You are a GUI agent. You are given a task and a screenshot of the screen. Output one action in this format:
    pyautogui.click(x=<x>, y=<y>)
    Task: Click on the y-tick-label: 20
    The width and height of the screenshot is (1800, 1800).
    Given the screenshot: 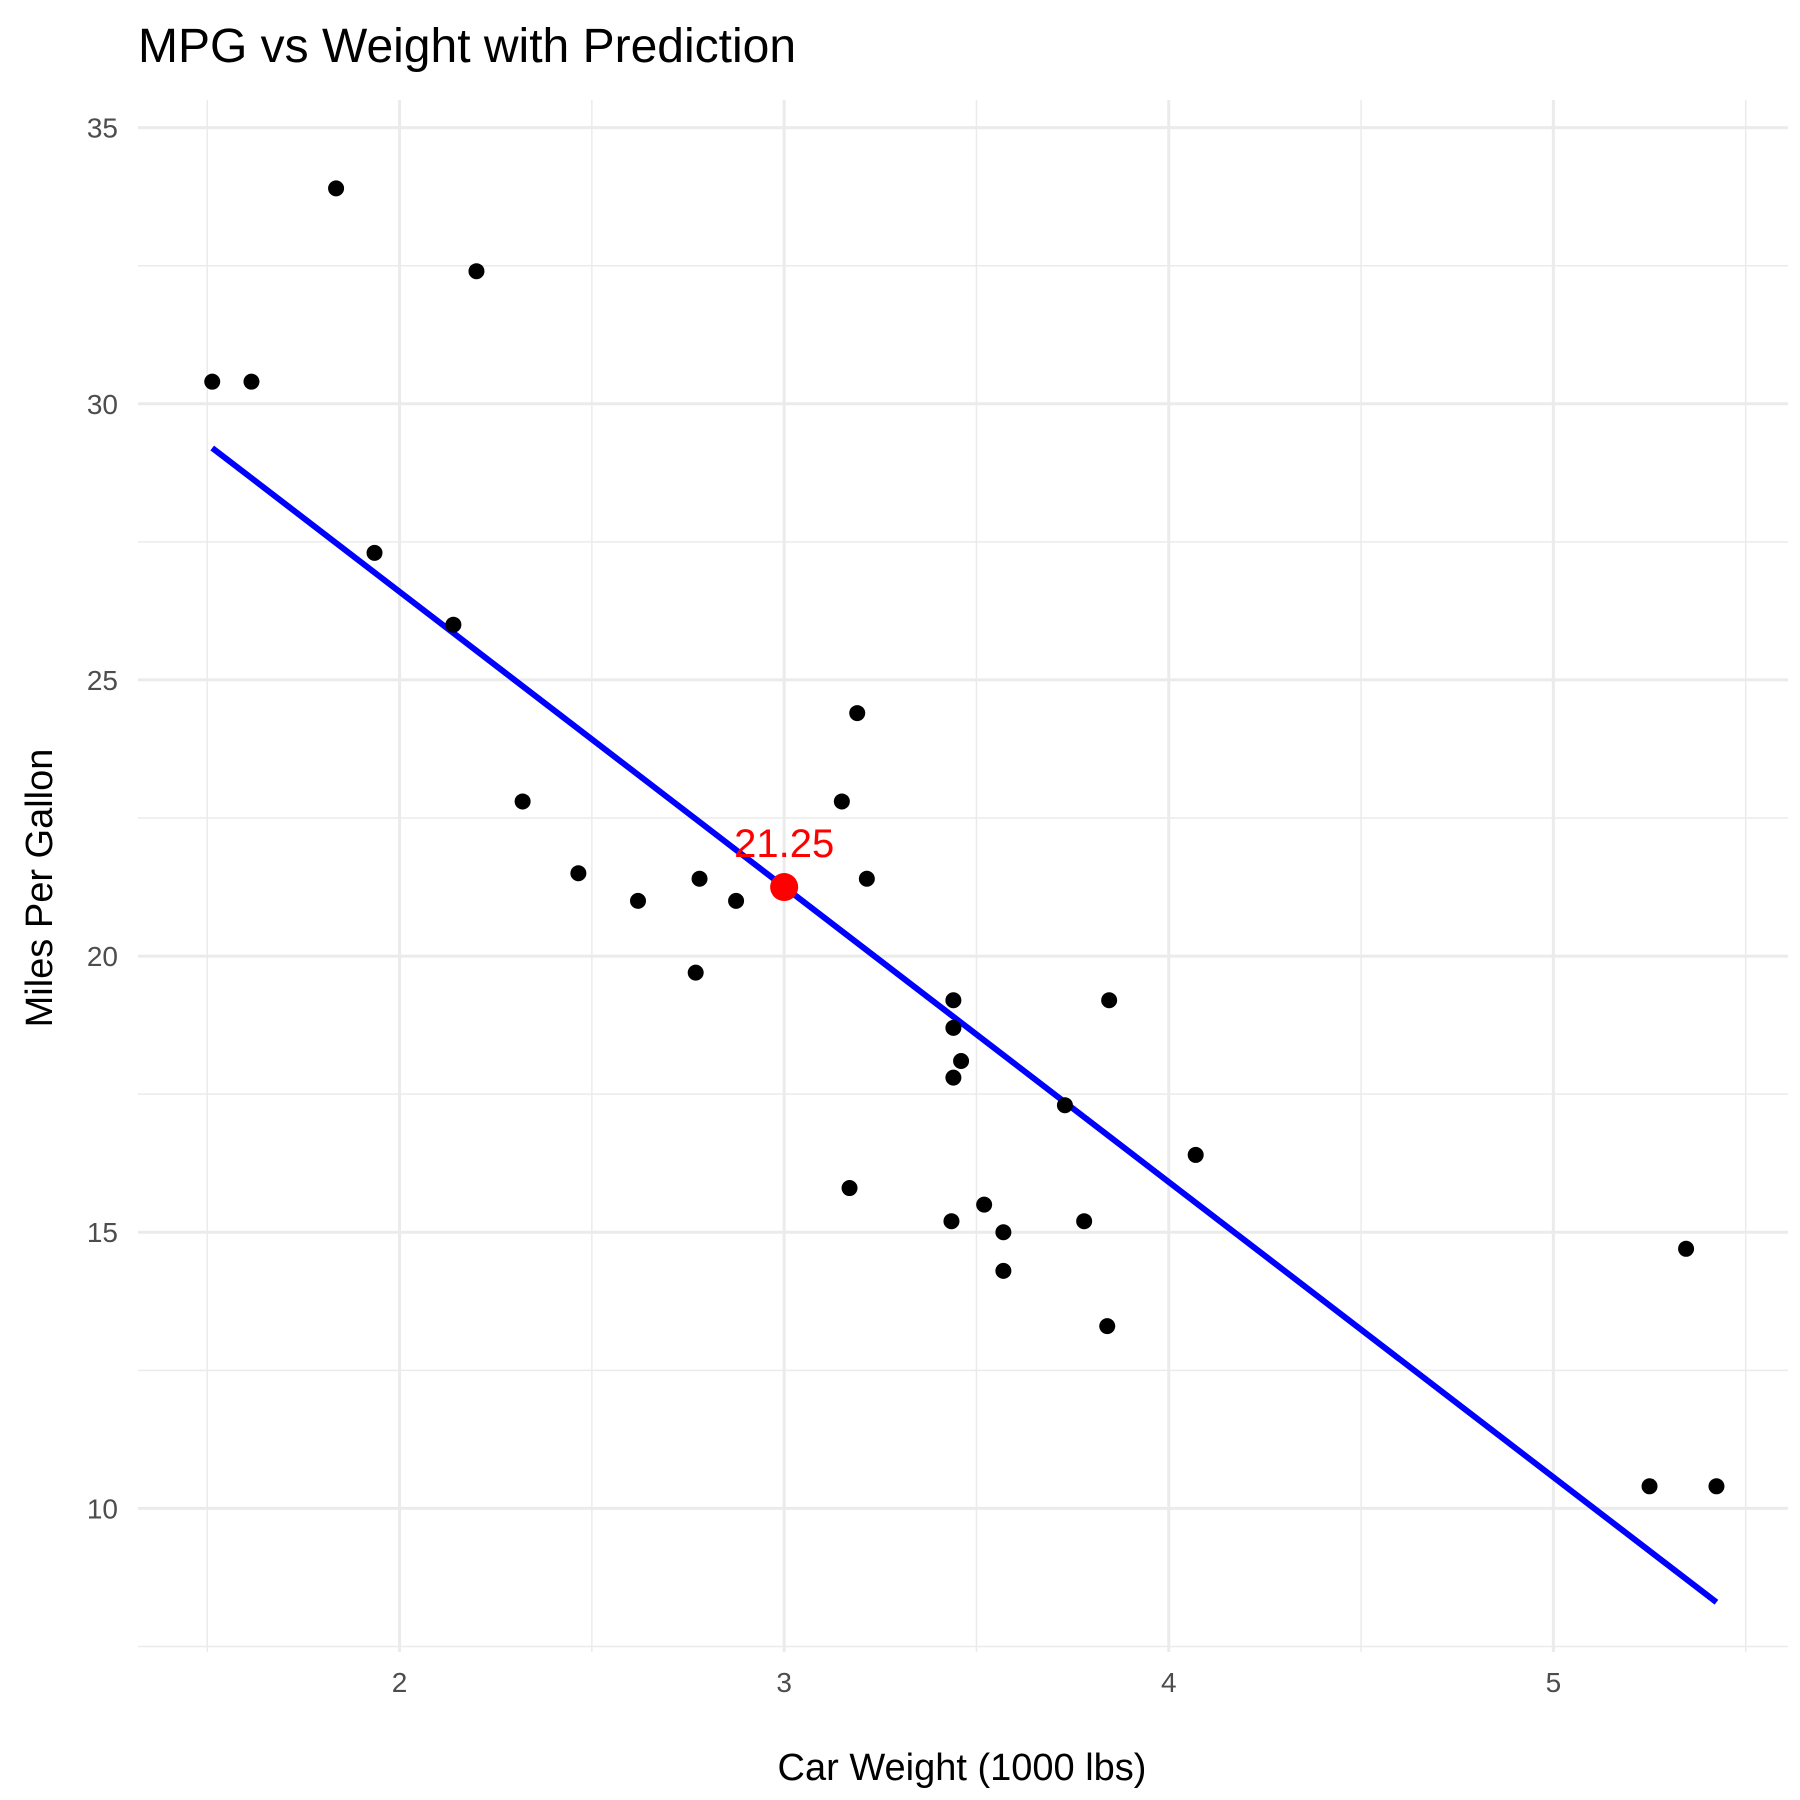 What is the action you would take?
    pyautogui.click(x=102, y=956)
    